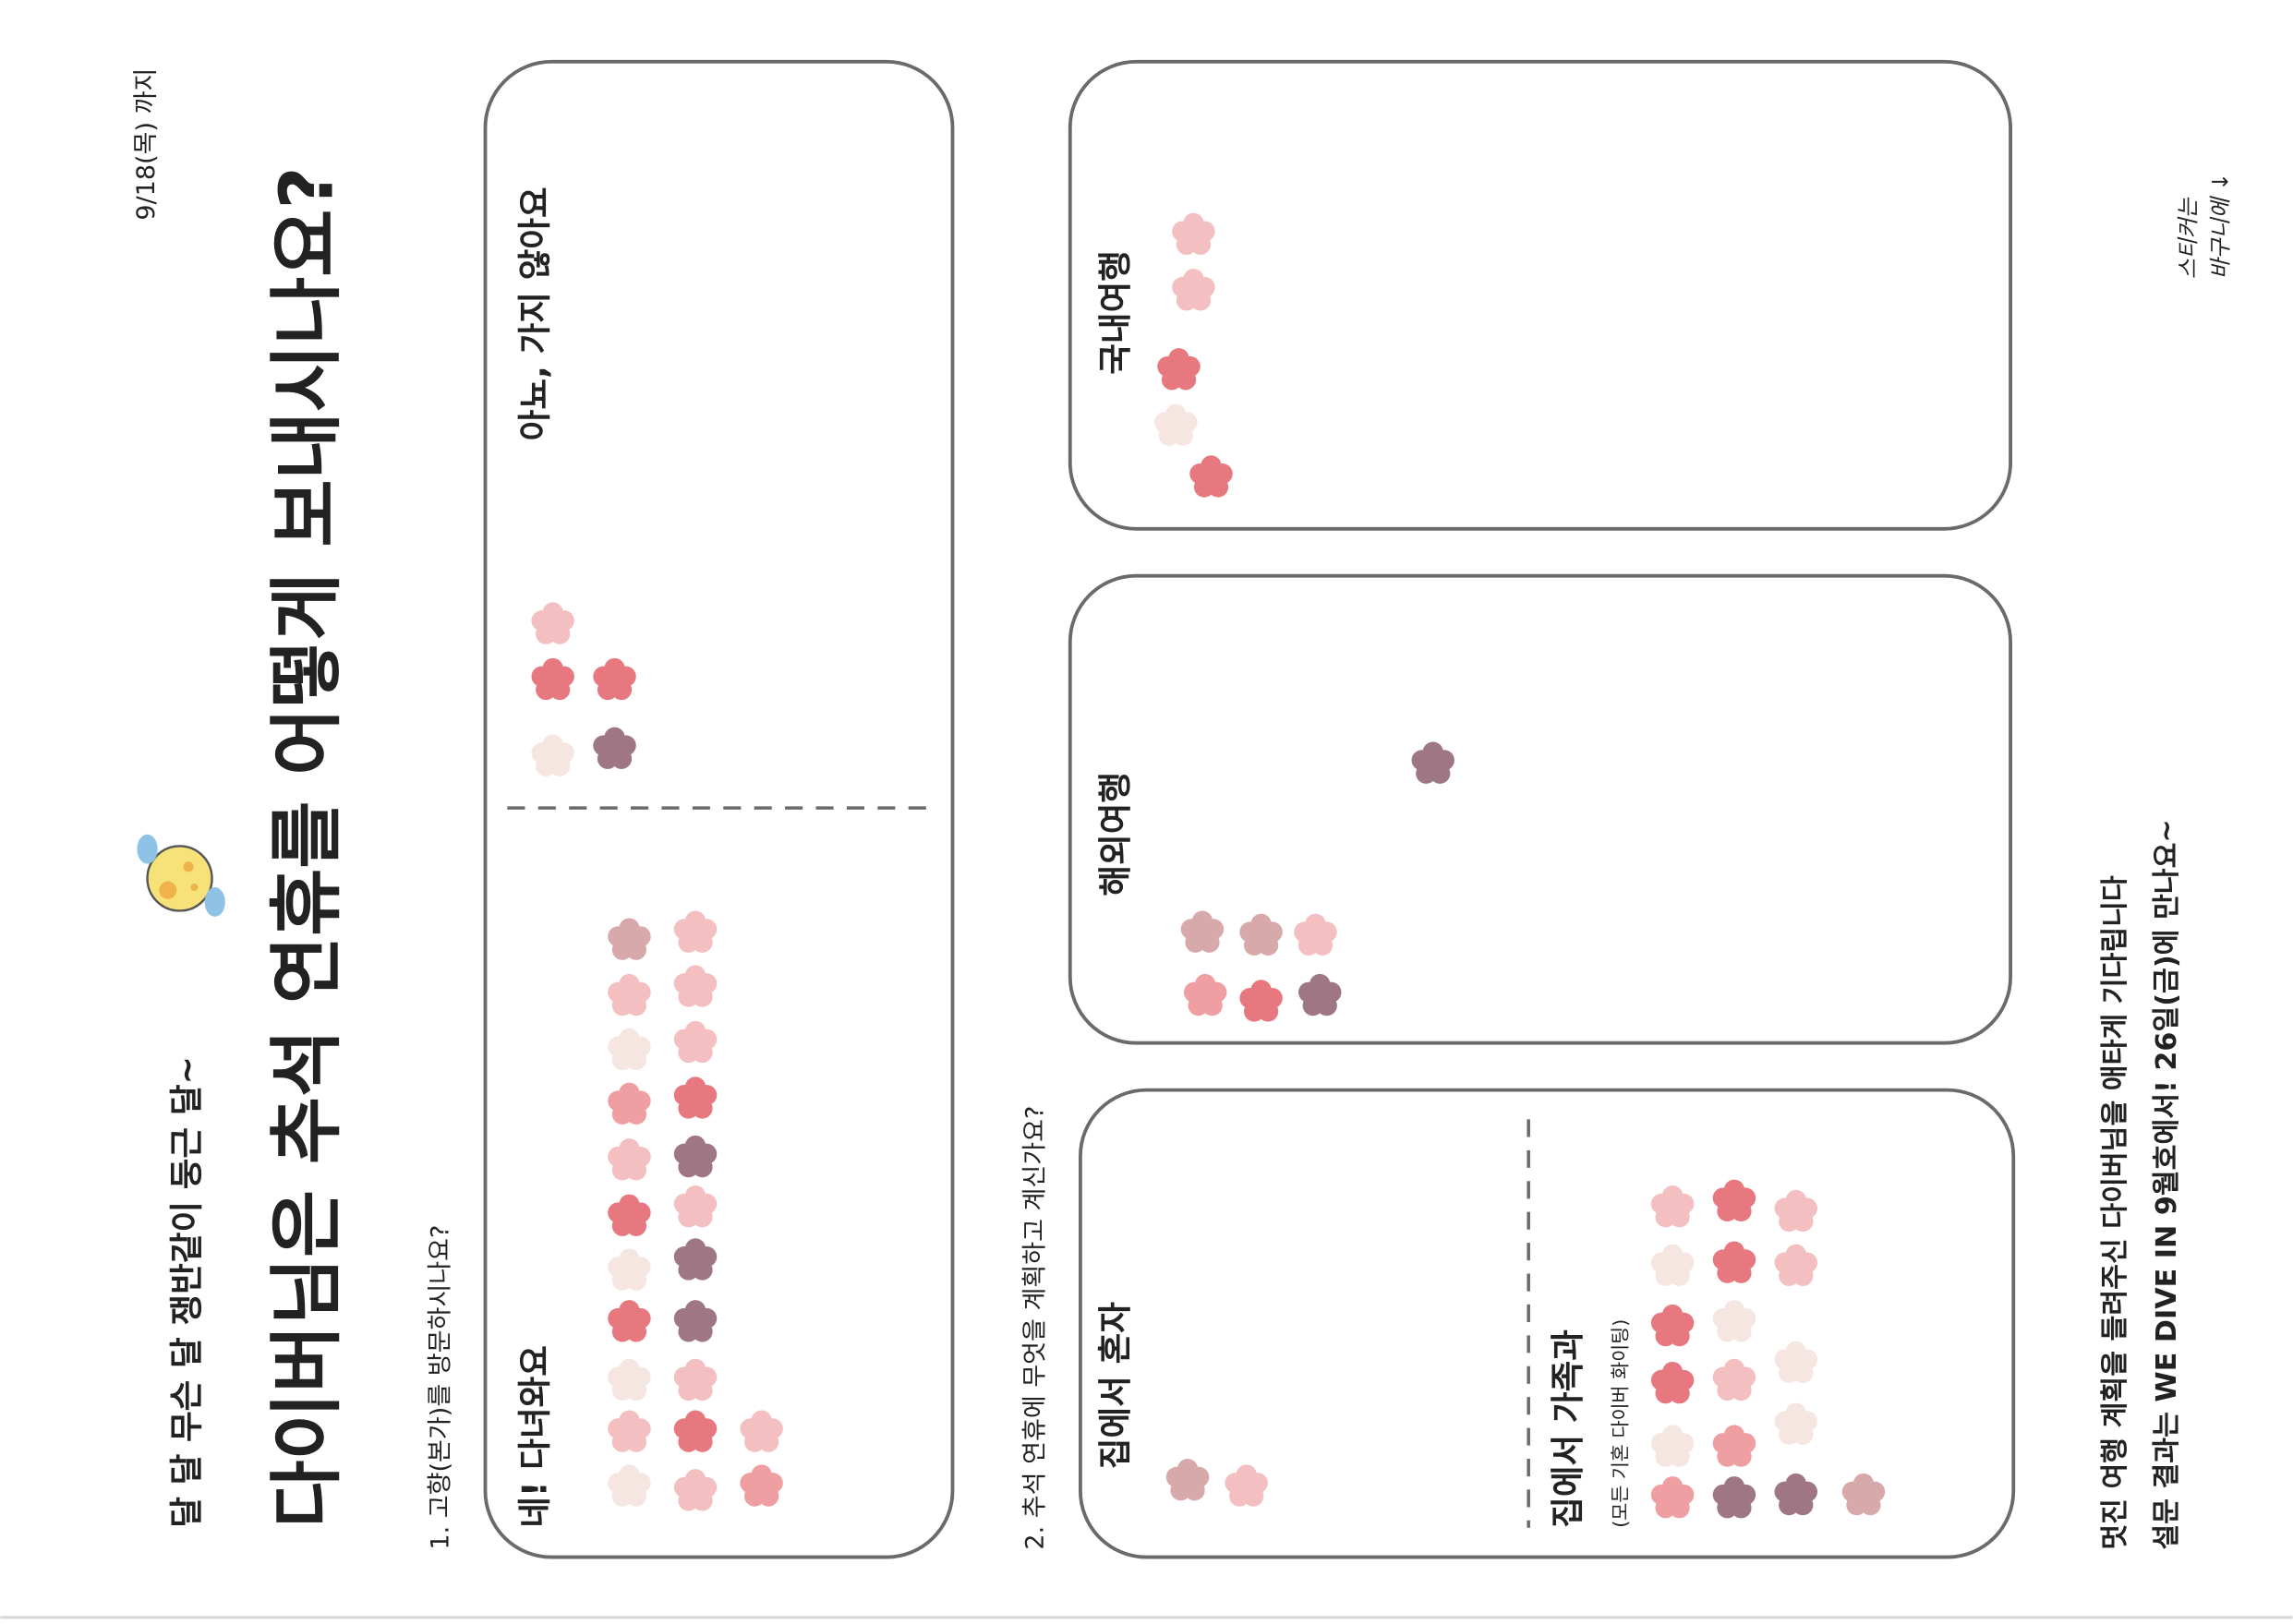 The image size is (2293, 1624). I want to click on footer-line: 설문 결과는 WE DIVE IN 9월호에서! 26일(금)에 만나요~, so click(2167, 1184).